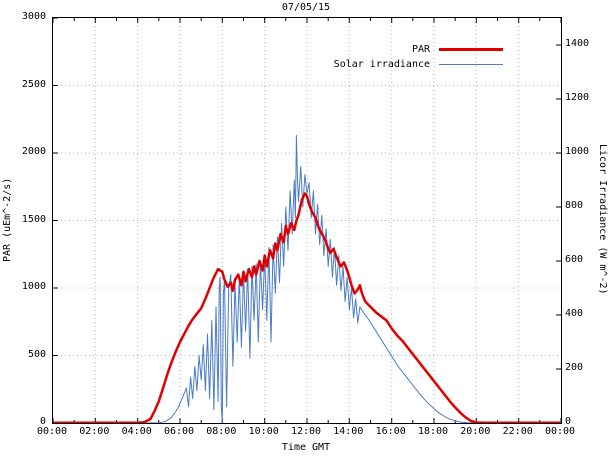 The image size is (610, 459). What do you see at coordinates (585, 222) in the screenshot?
I see `y-right-ticks: 0 200 400 600 800 1000 1200 1400` at bounding box center [585, 222].